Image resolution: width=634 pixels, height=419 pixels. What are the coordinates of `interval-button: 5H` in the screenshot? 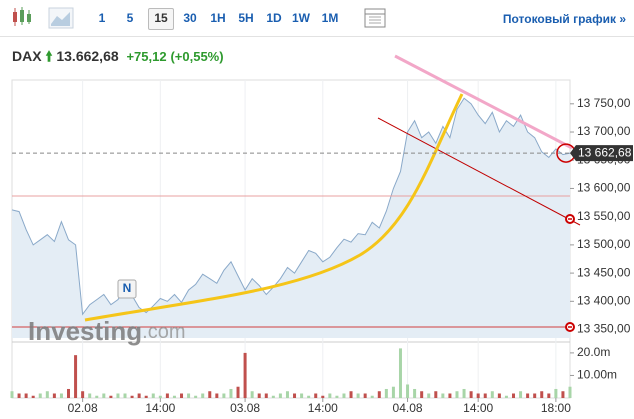 It's located at (246, 18).